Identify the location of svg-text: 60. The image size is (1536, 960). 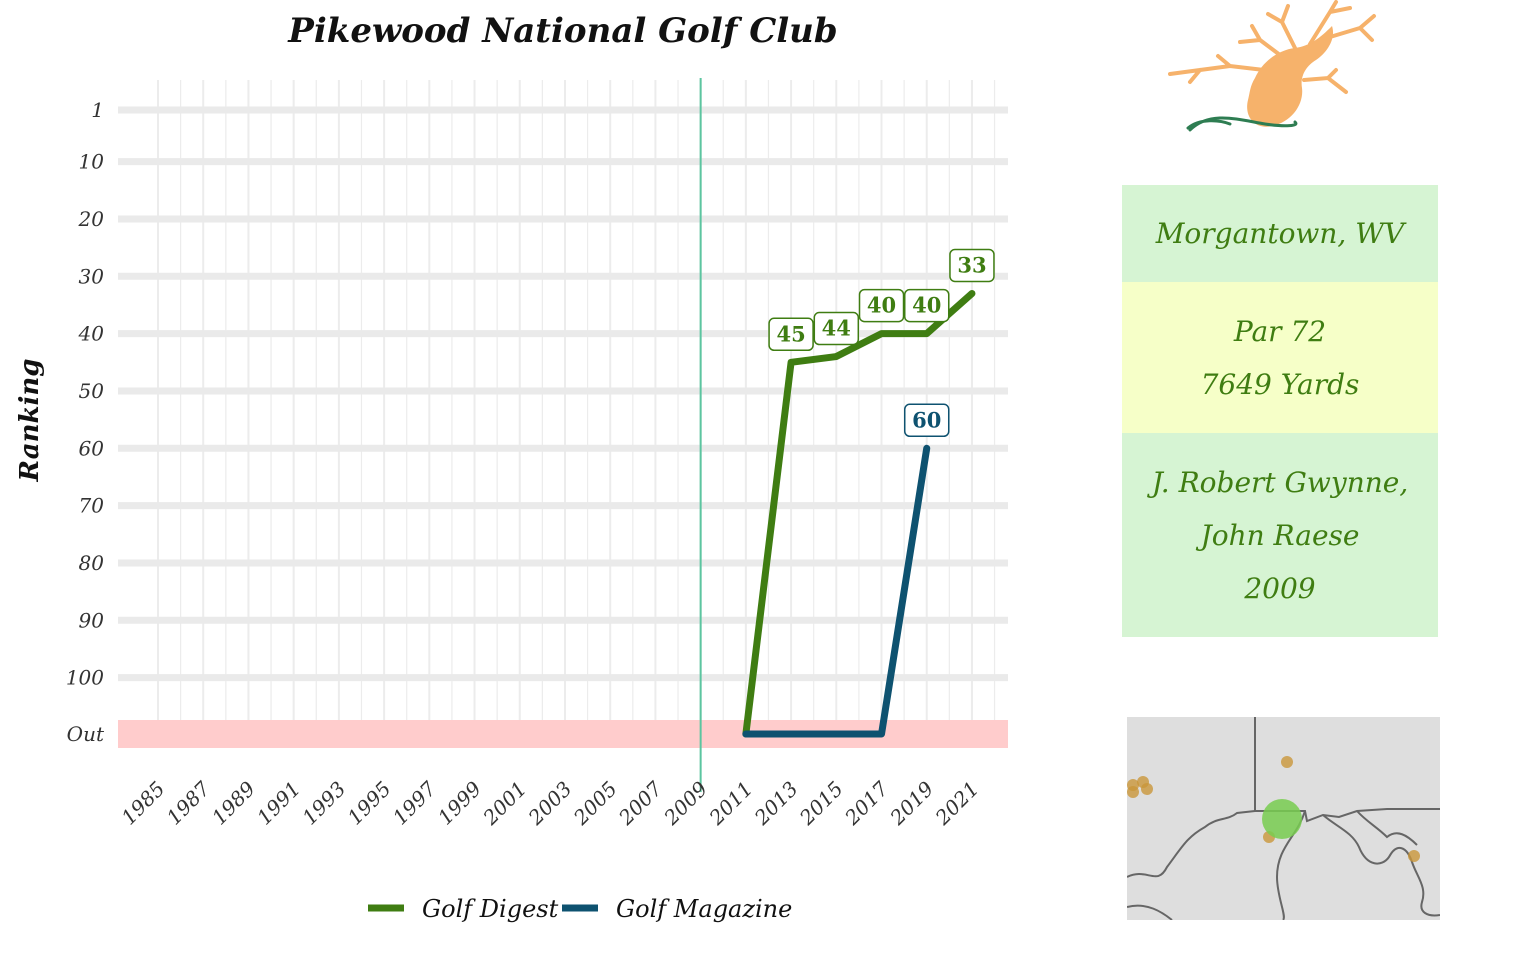
(926, 419).